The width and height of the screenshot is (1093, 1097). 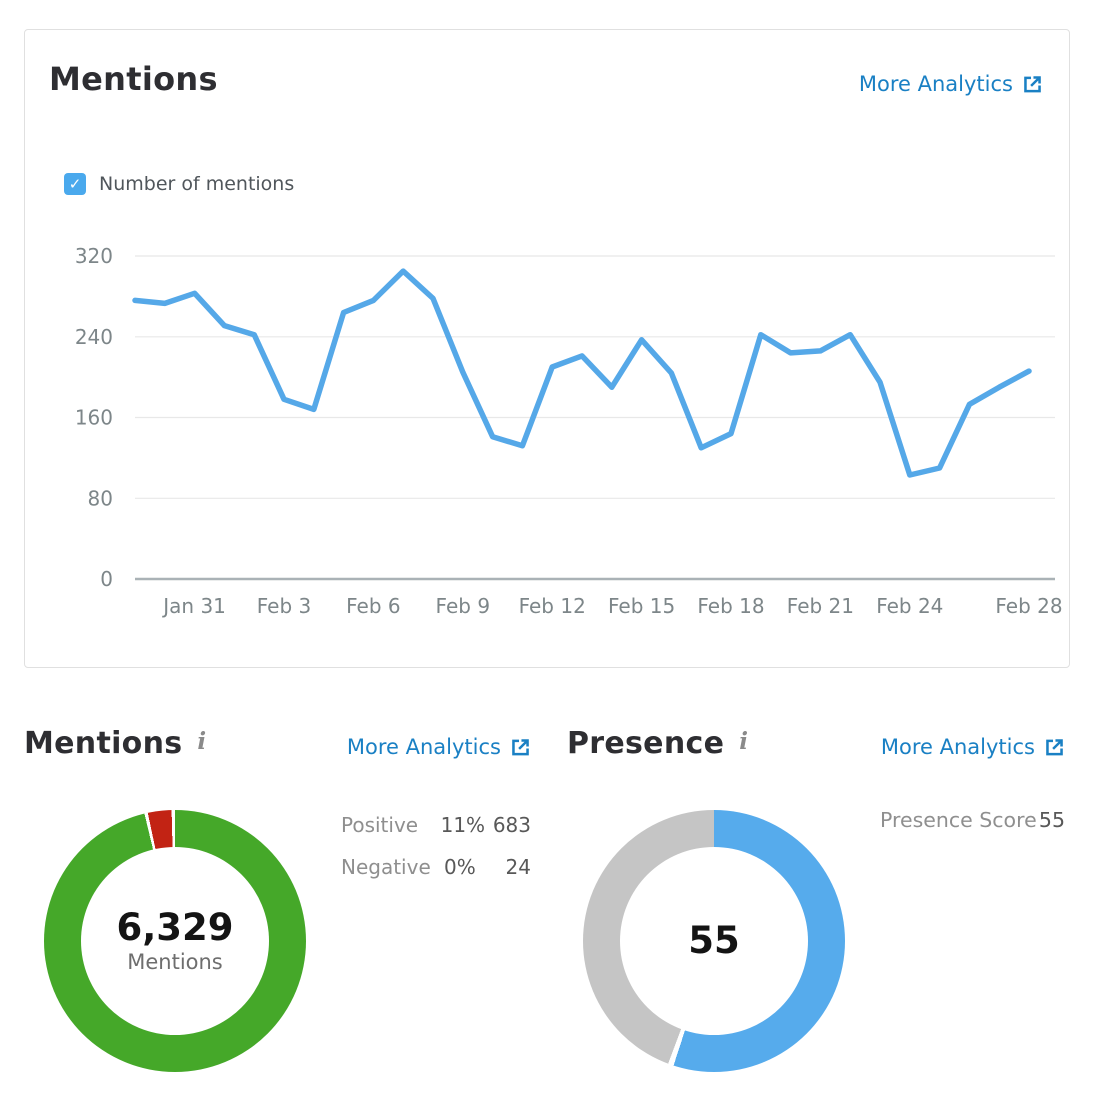 I want to click on negative-stat-row: Negative 0% 24, so click(x=436, y=867).